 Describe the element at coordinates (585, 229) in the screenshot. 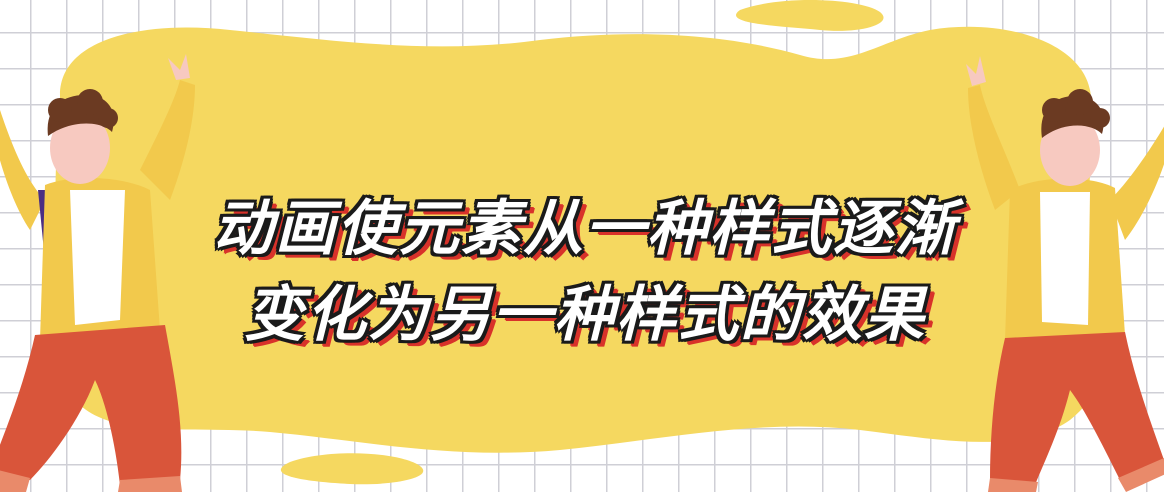

I see `headline-line-1: 动画使元素从一种样式逐渐` at that location.